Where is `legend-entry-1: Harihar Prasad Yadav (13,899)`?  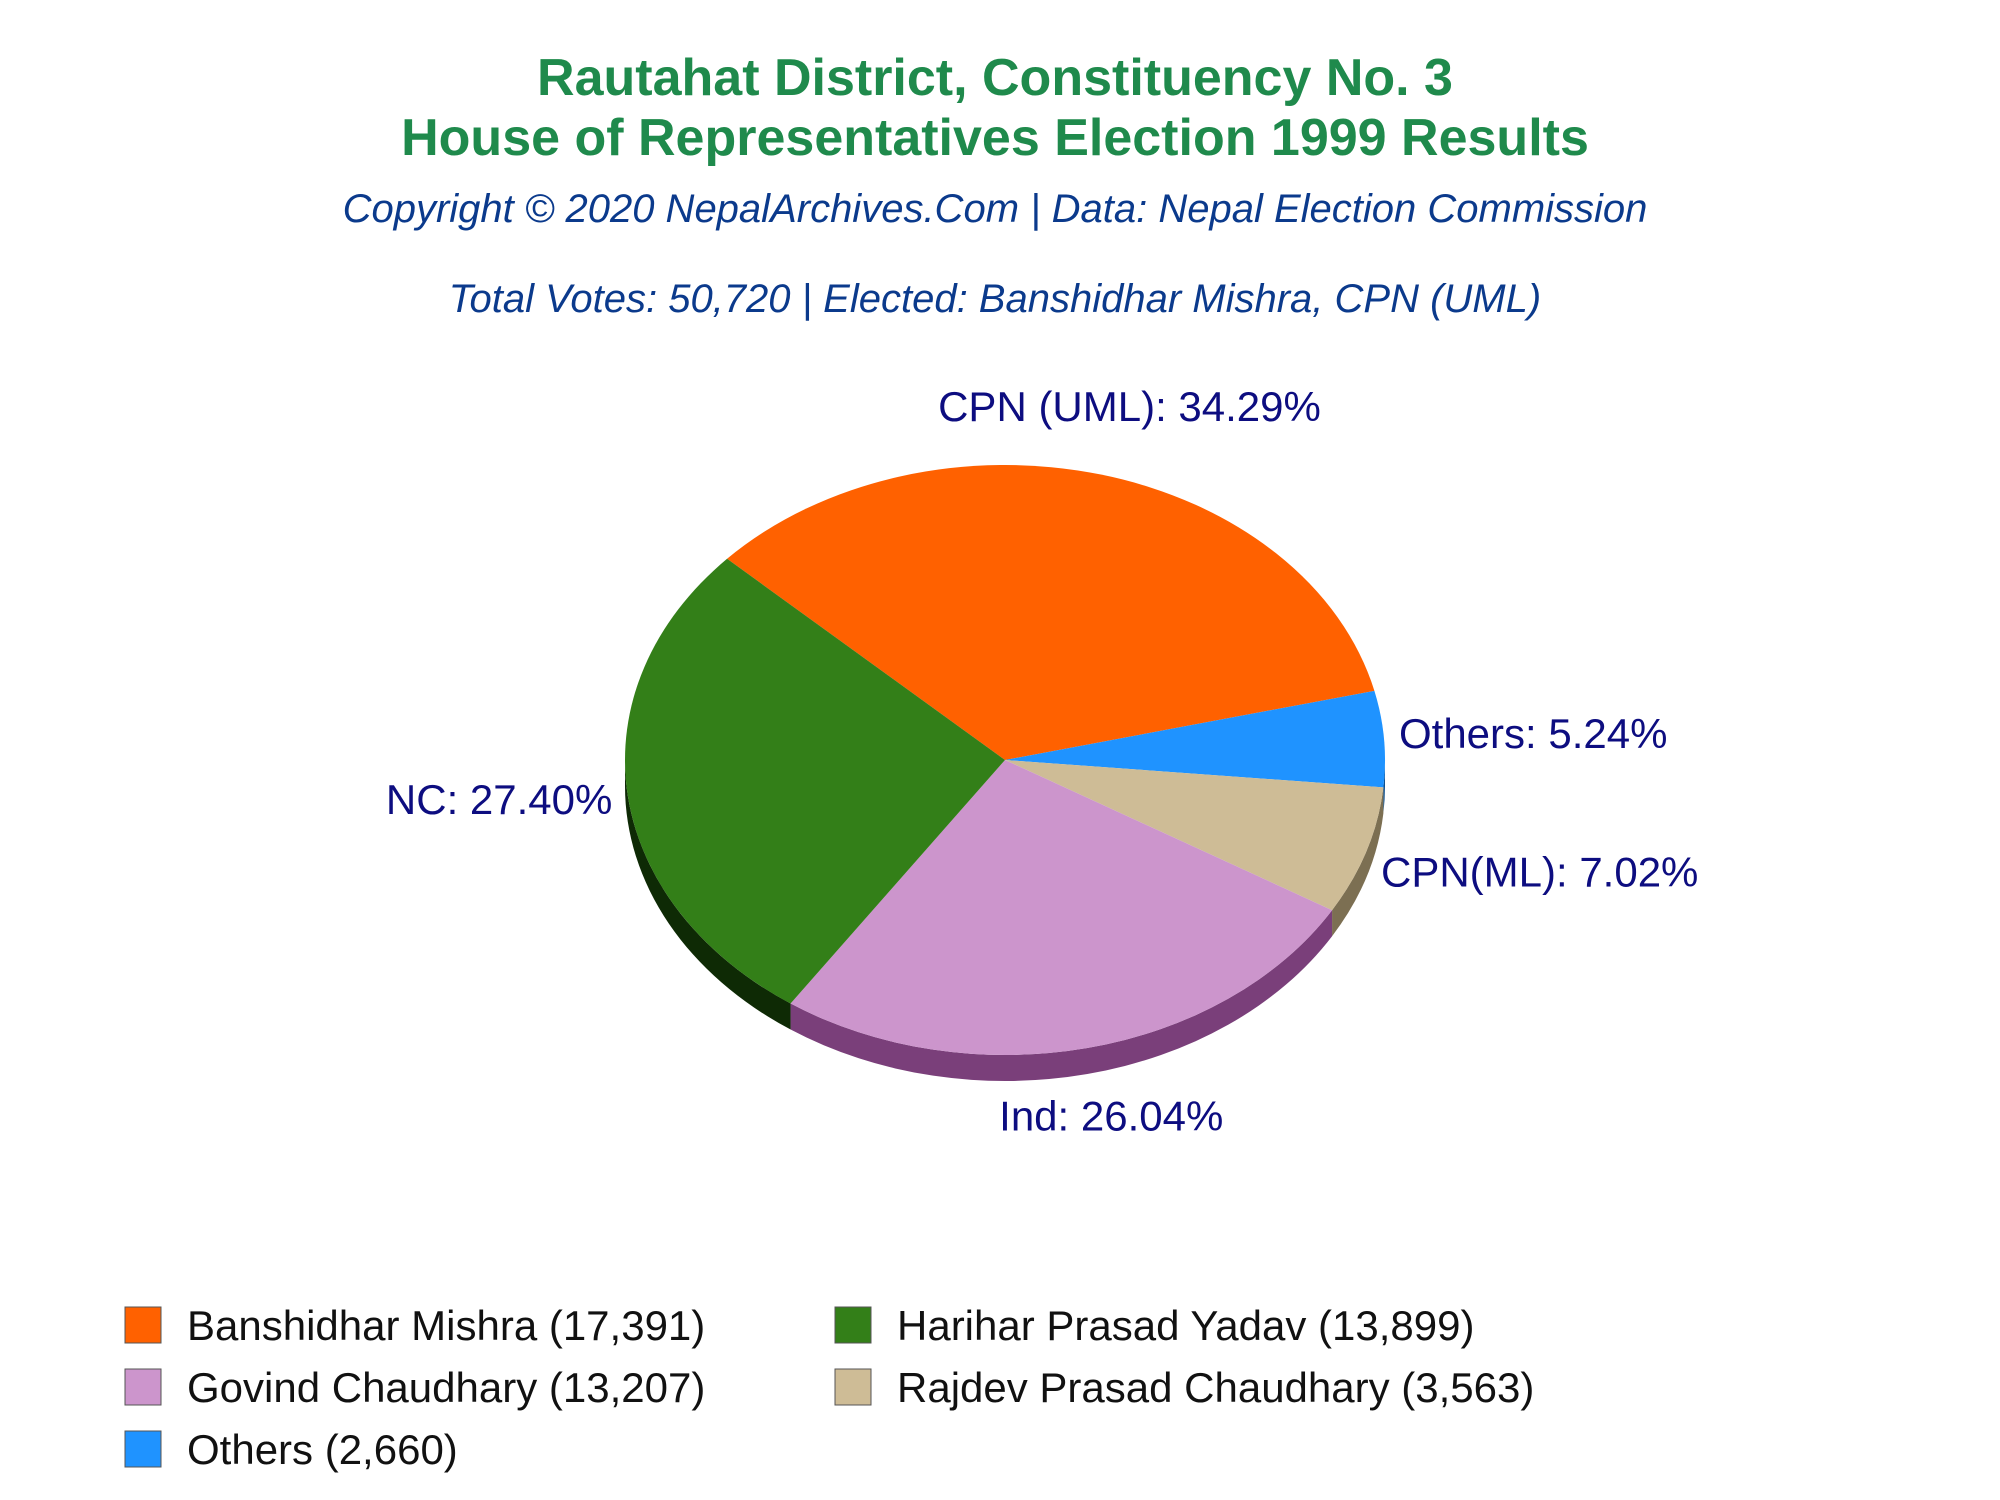
legend-entry-1: Harihar Prasad Yadav (13,899) is located at coordinates (1185, 1325).